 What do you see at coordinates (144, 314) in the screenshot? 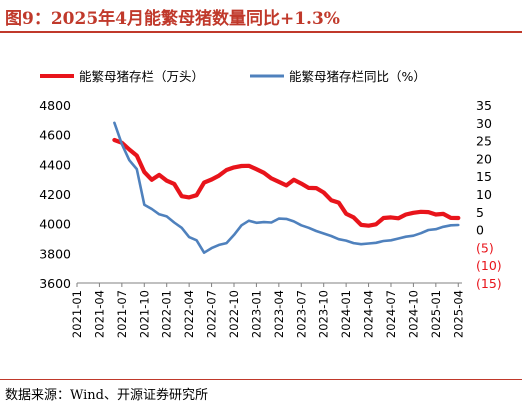
I see `x-tick-label: 2021-10` at bounding box center [144, 314].